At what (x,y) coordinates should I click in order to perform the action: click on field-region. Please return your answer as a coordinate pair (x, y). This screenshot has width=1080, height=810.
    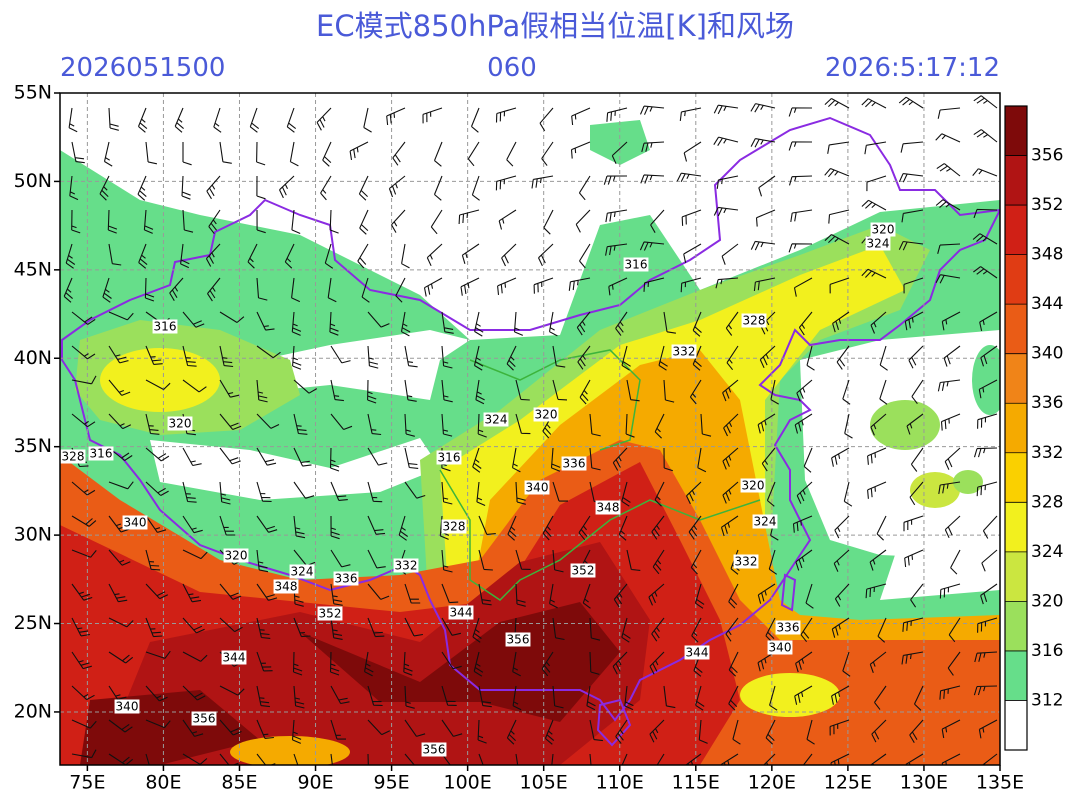
    Looking at the image, I should click on (968, 482).